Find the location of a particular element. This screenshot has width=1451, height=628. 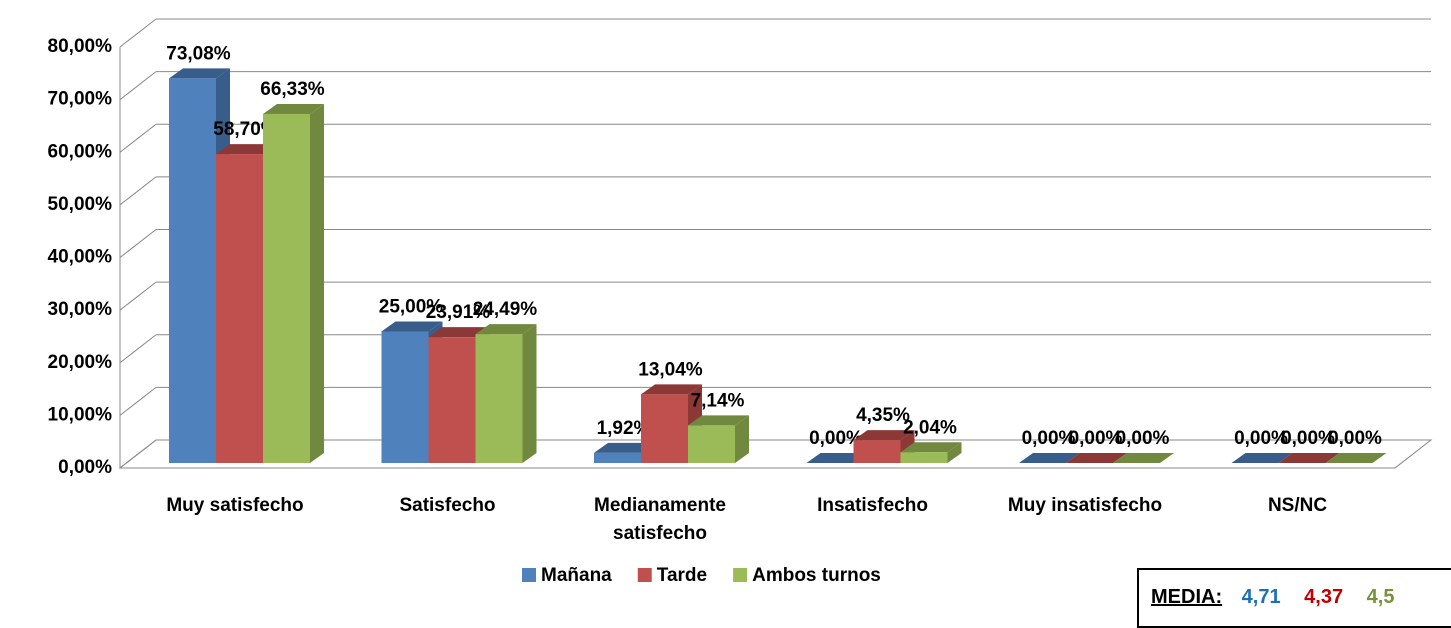

value-label: 58,70% is located at coordinates (245, 129).